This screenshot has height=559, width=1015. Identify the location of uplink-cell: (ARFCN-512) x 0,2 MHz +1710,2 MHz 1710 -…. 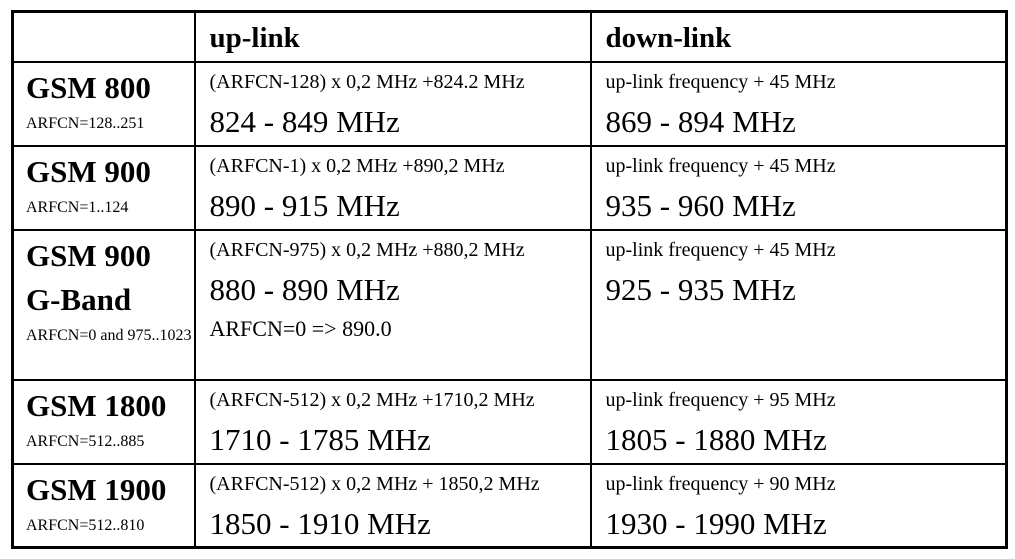
(392, 421).